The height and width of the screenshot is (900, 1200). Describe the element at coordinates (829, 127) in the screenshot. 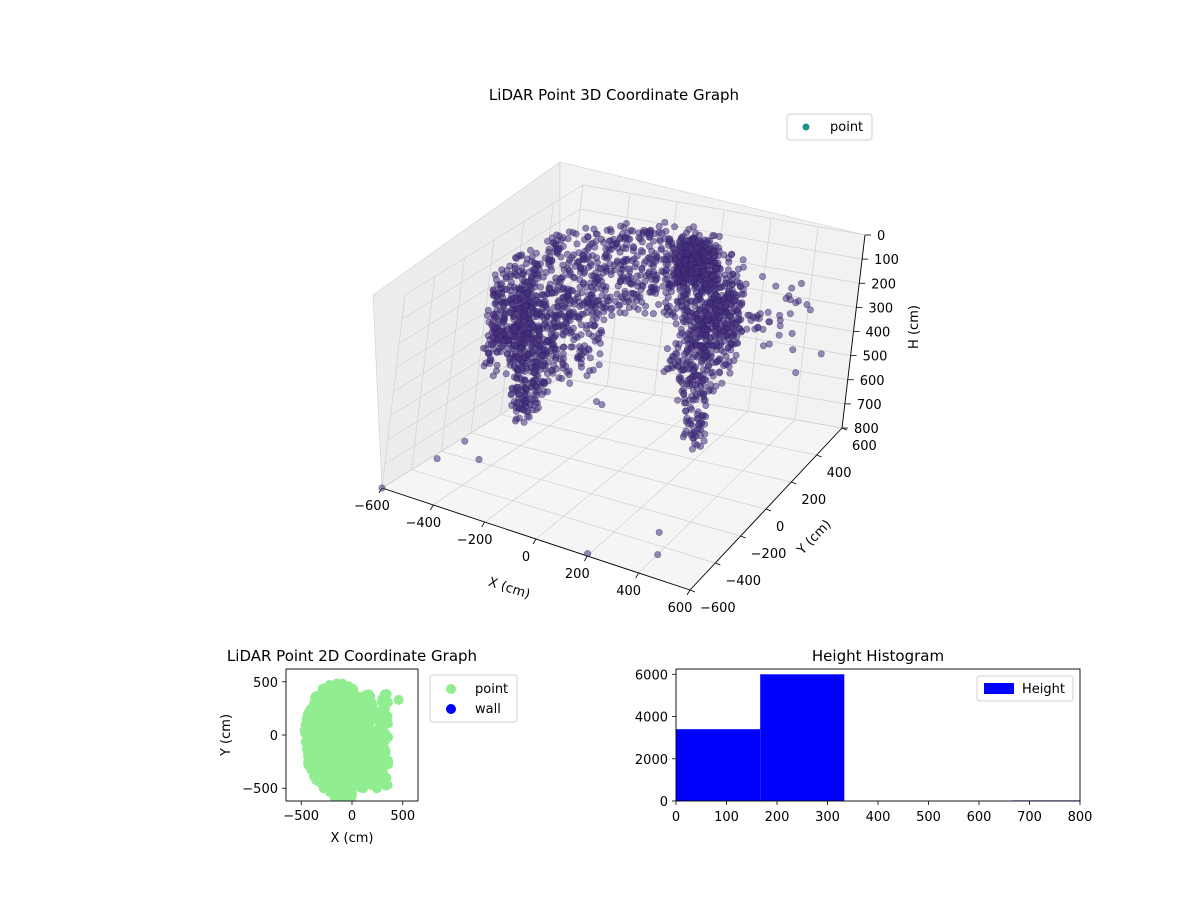

I see `legend-3d-box` at that location.